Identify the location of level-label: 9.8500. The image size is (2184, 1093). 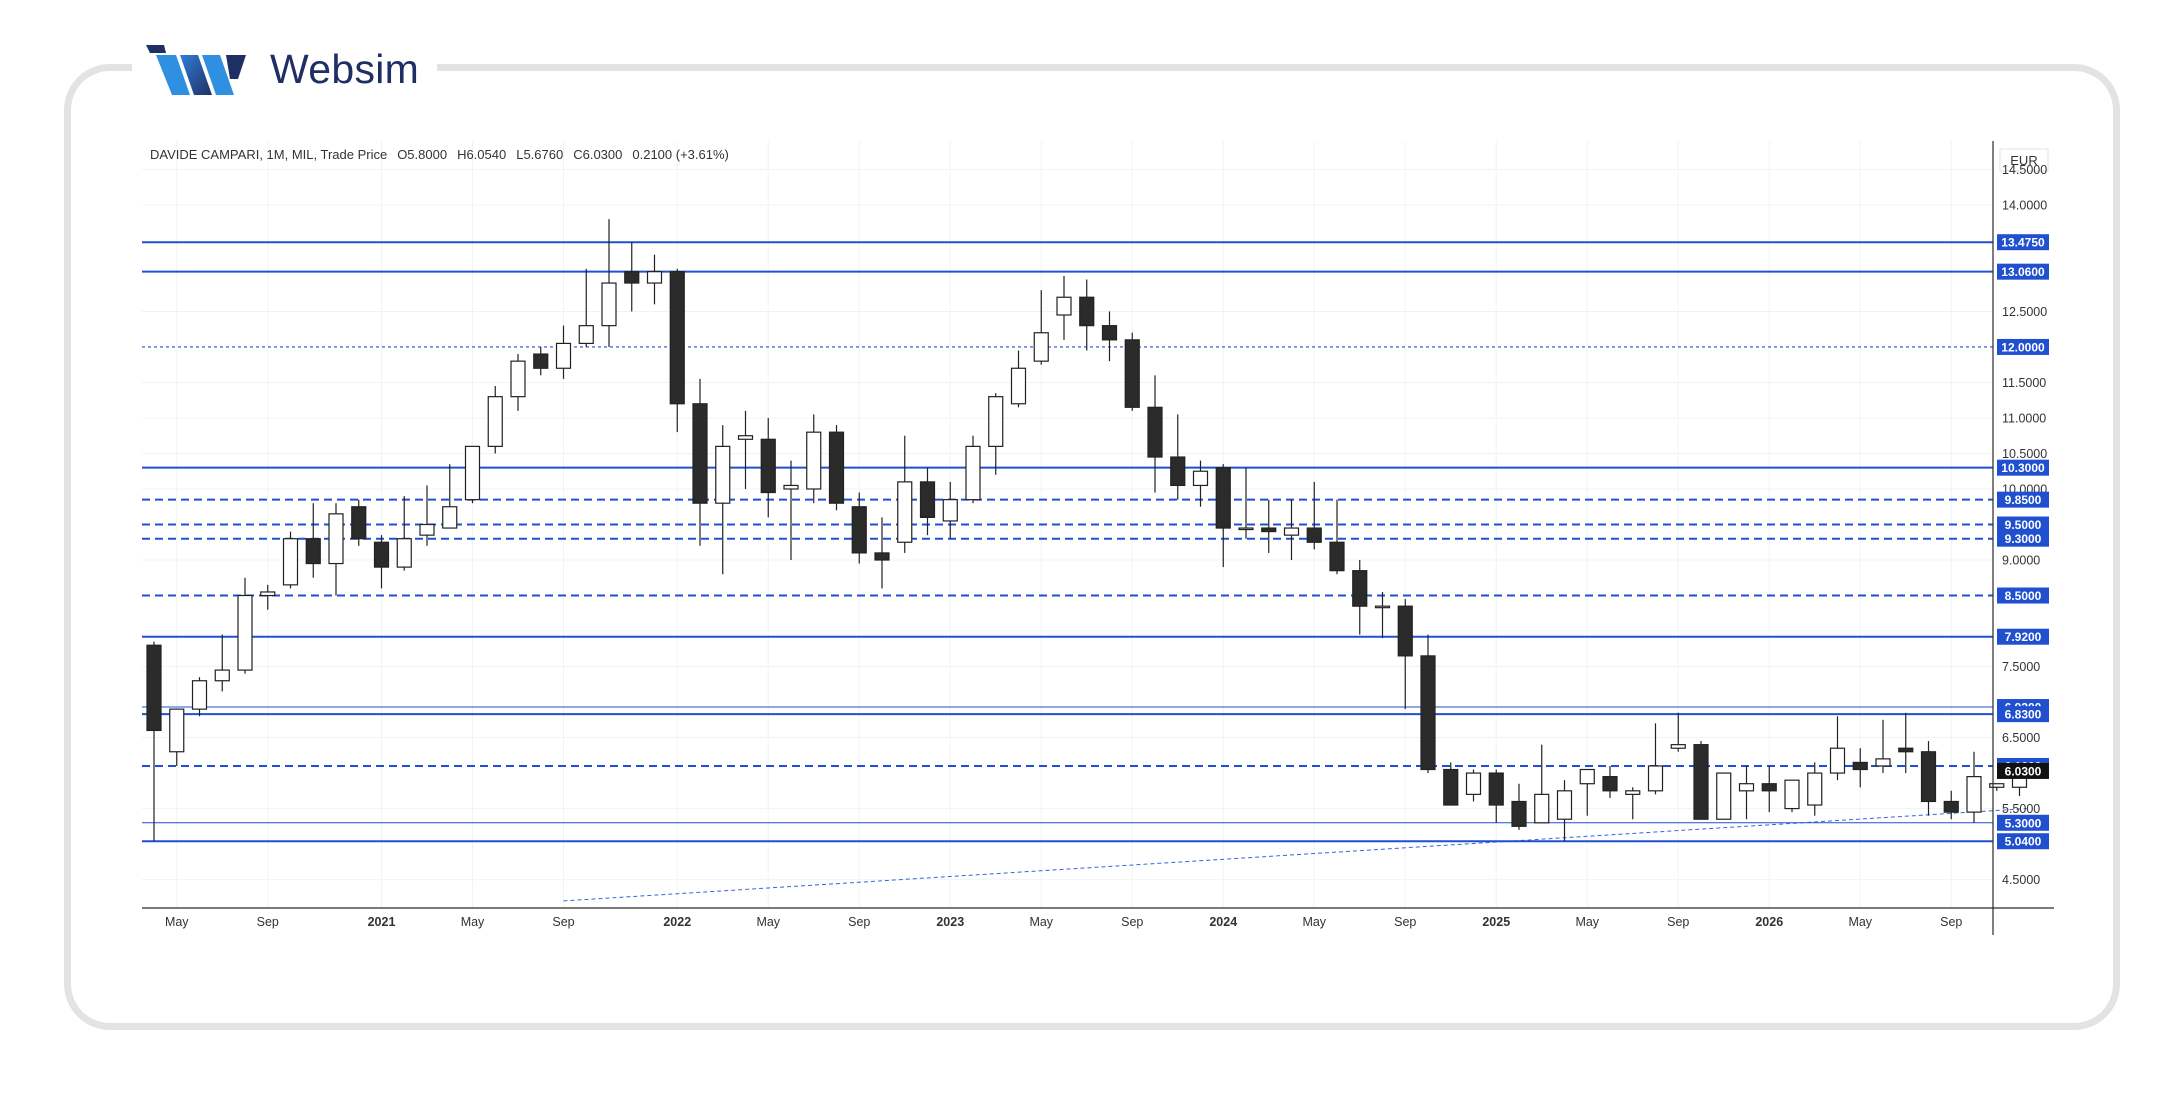
(2023, 500).